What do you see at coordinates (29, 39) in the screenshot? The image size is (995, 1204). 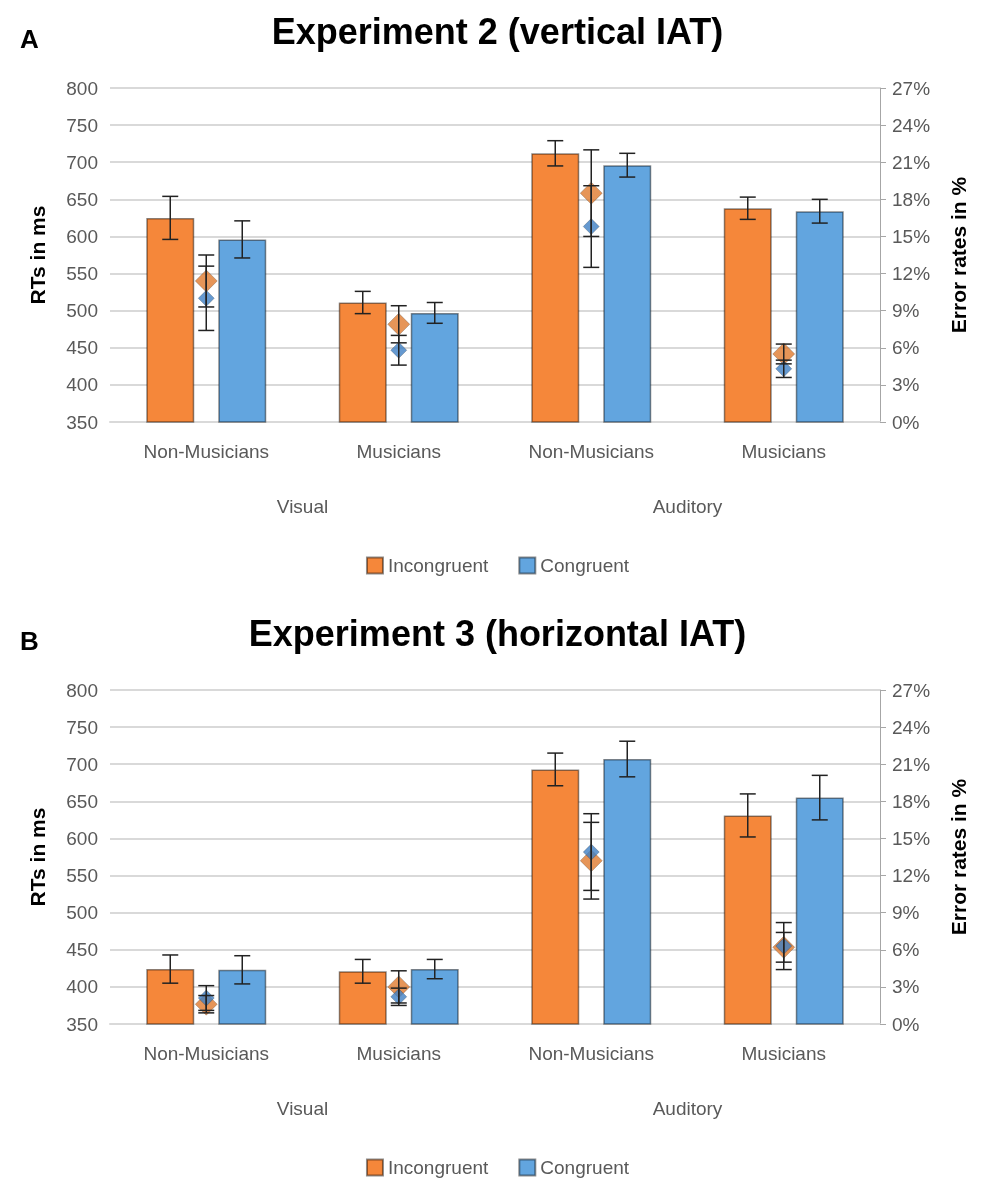 I see `text: A` at bounding box center [29, 39].